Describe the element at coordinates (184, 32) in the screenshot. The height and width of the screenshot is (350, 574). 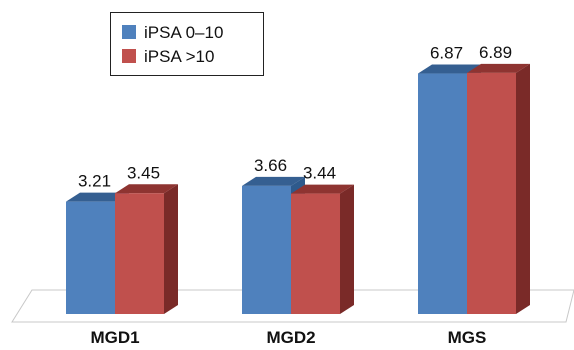
I see `legend-label-series-1: iPSA 0–10` at that location.